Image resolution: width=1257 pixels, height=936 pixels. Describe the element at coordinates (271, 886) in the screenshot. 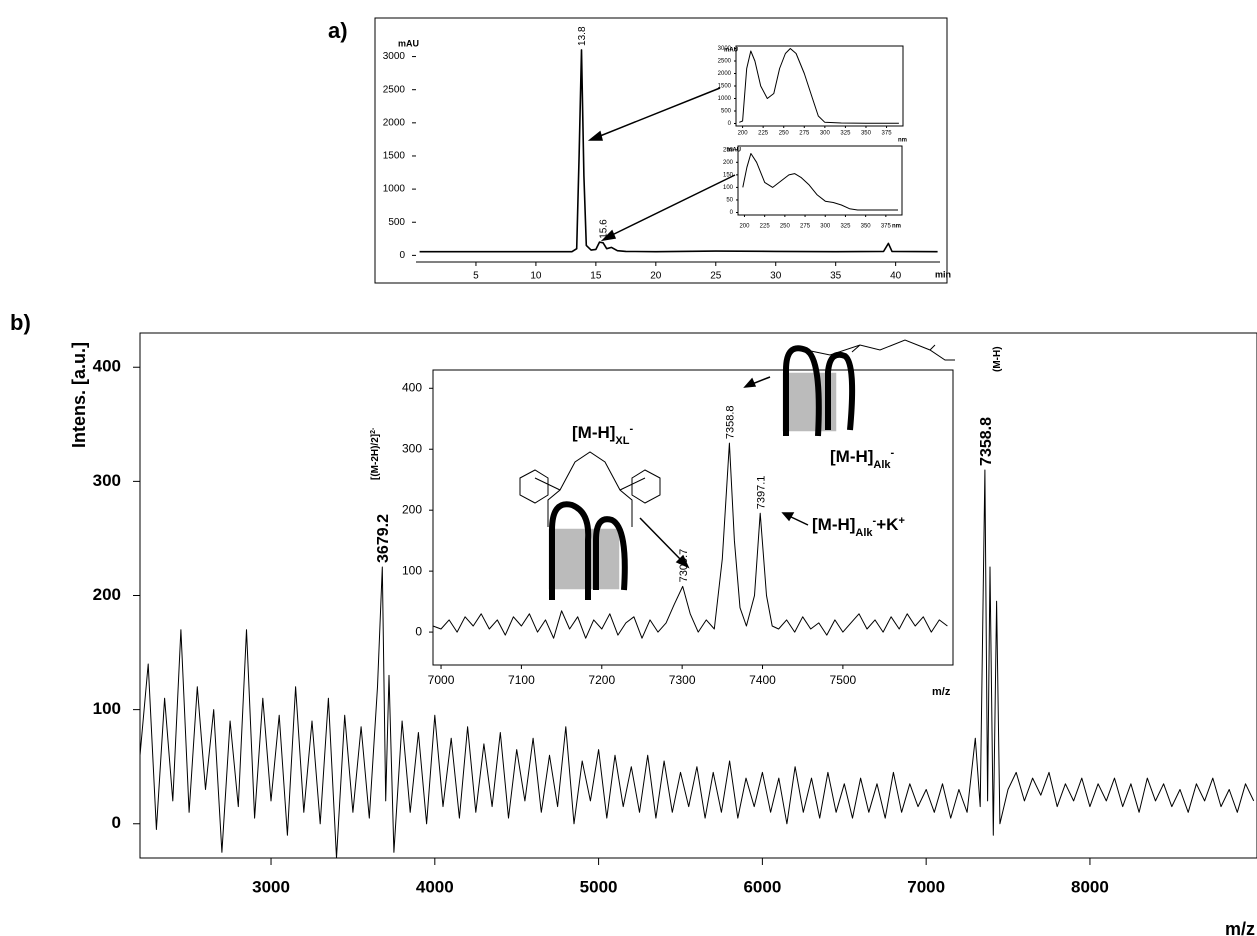

I see `x-tick-label: 3000` at that location.